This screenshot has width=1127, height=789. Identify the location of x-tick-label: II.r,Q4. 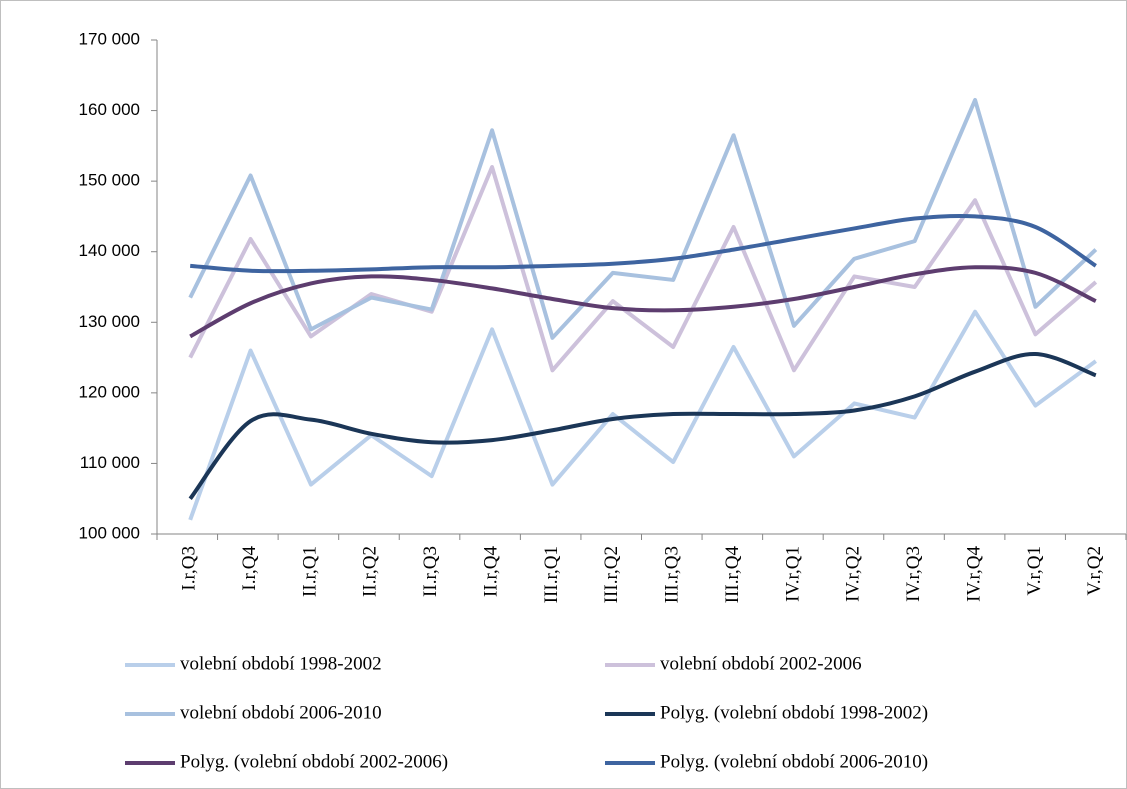
(490, 571).